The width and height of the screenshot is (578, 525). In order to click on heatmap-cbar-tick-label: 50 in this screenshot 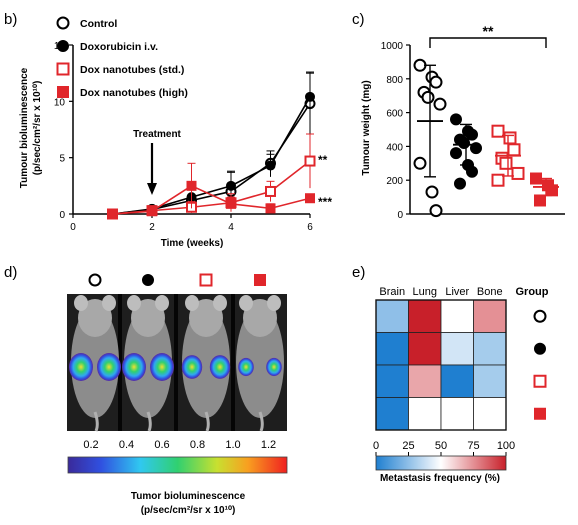, I will do `click(441, 446)`.